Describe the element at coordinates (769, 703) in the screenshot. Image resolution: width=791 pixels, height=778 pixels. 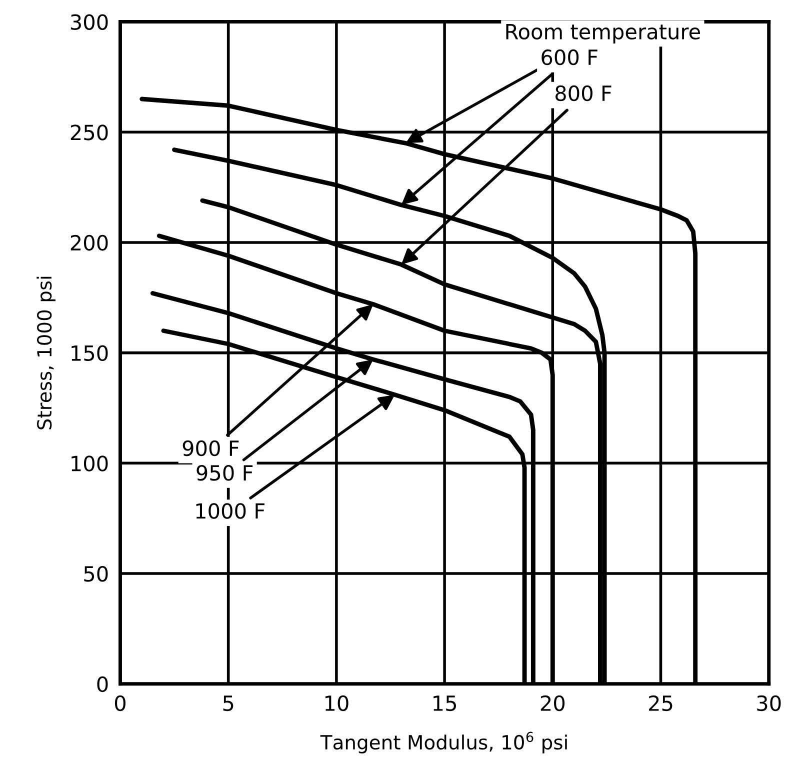
I see `x-tick-label: 30` at that location.